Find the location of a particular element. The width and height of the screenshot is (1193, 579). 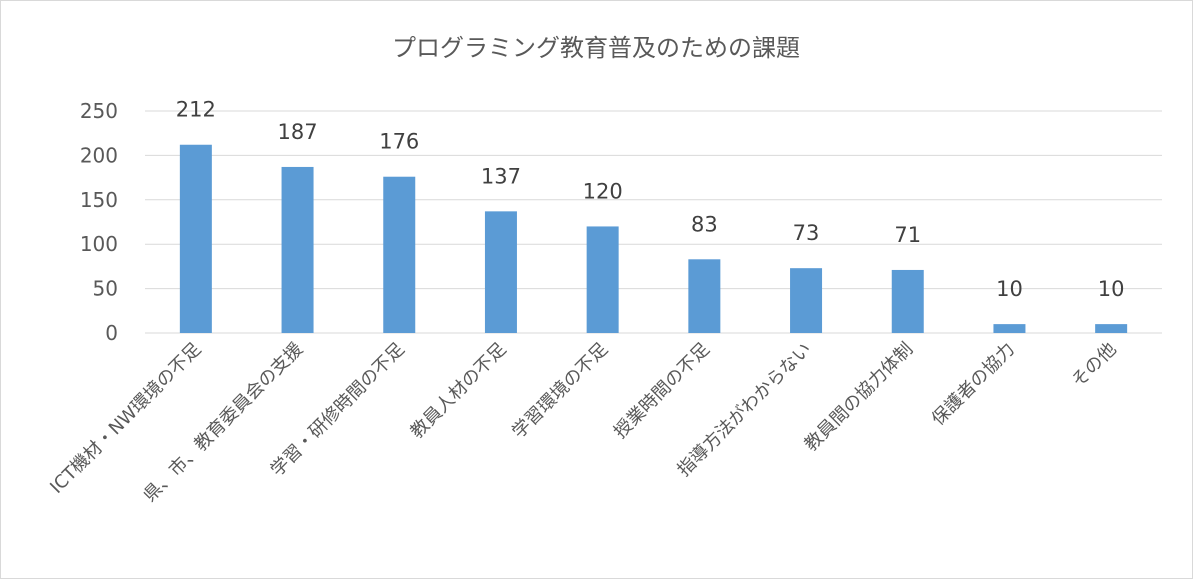

data-label: 83 is located at coordinates (704, 224).